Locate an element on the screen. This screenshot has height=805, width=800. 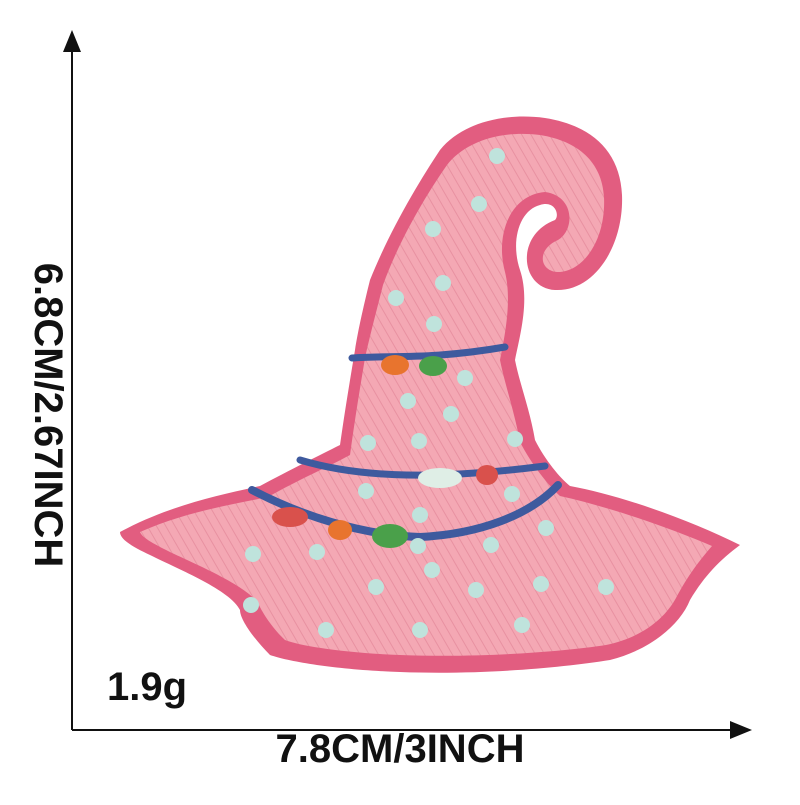
bead-green is located at coordinates (433, 366).